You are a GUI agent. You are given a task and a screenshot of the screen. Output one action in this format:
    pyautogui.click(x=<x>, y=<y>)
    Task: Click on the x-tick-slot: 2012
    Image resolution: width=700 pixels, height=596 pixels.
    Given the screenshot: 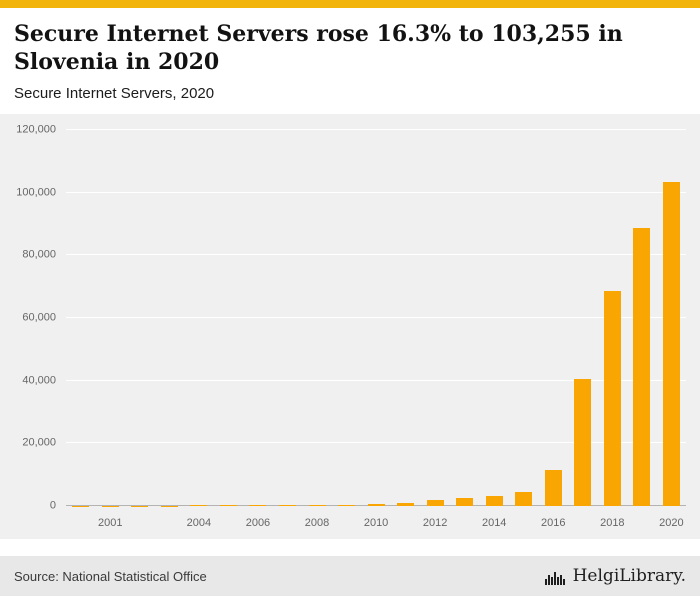 What is the action you would take?
    pyautogui.click(x=435, y=523)
    